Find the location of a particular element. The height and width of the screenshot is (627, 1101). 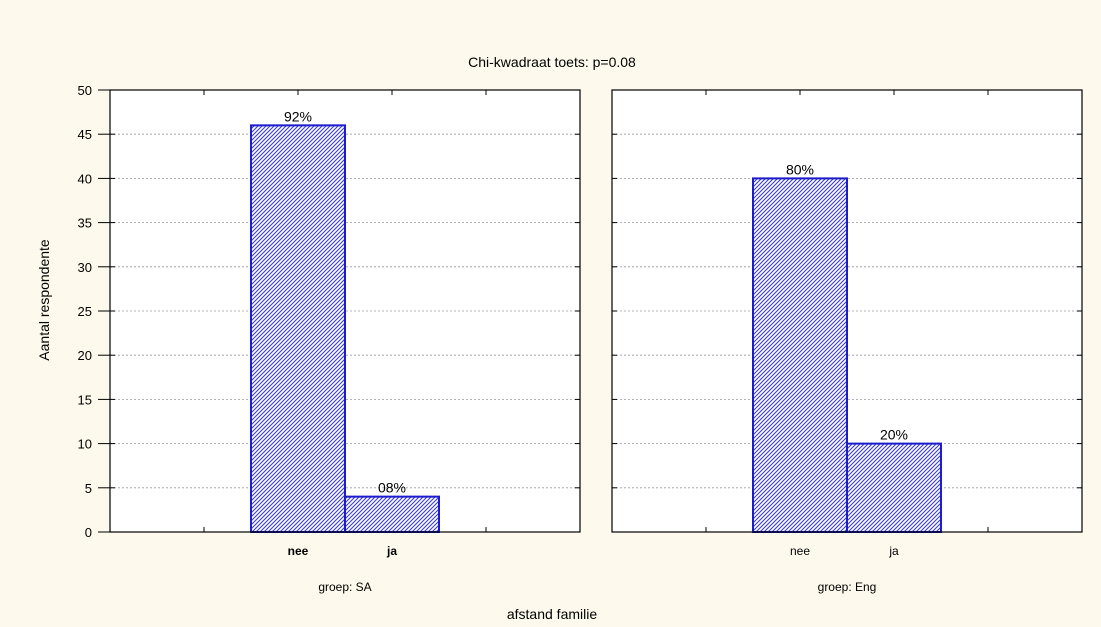

y-tick-label: 15 is located at coordinates (85, 399).